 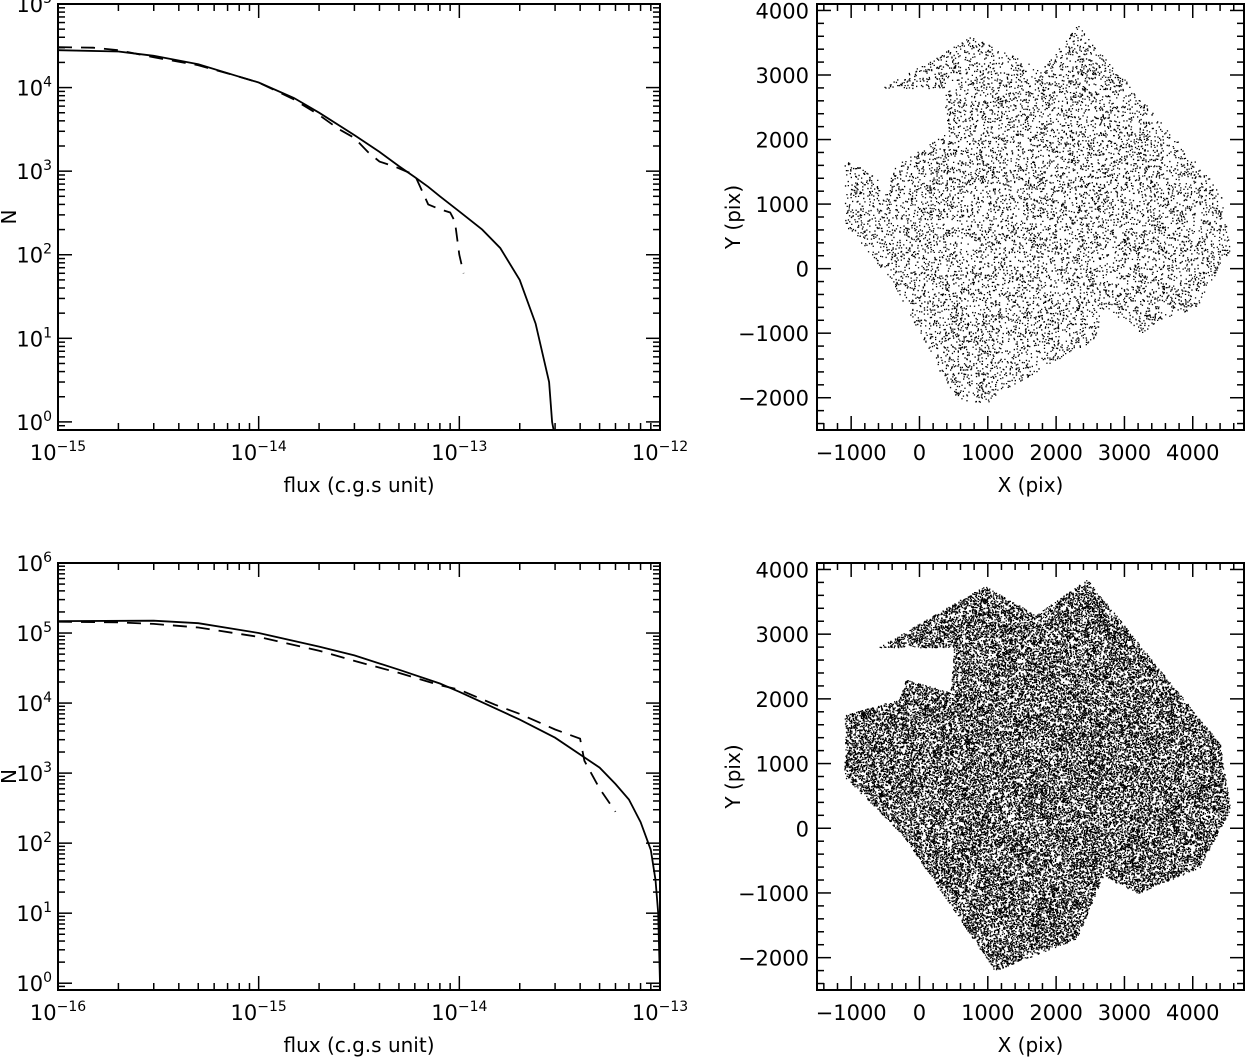 I want to click on x-tick-label: 10−16, so click(x=58, y=1012).